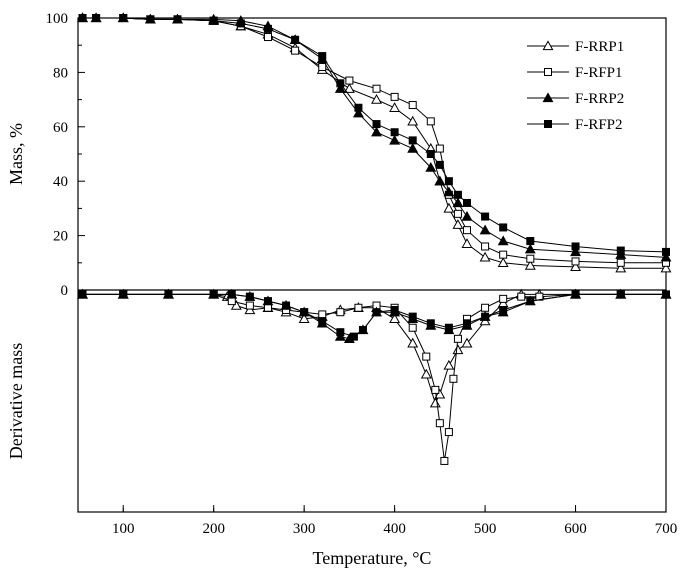 The width and height of the screenshot is (696, 574). What do you see at coordinates (374, 315) in the screenshot?
I see `derivative-series-f-rfp2` at bounding box center [374, 315].